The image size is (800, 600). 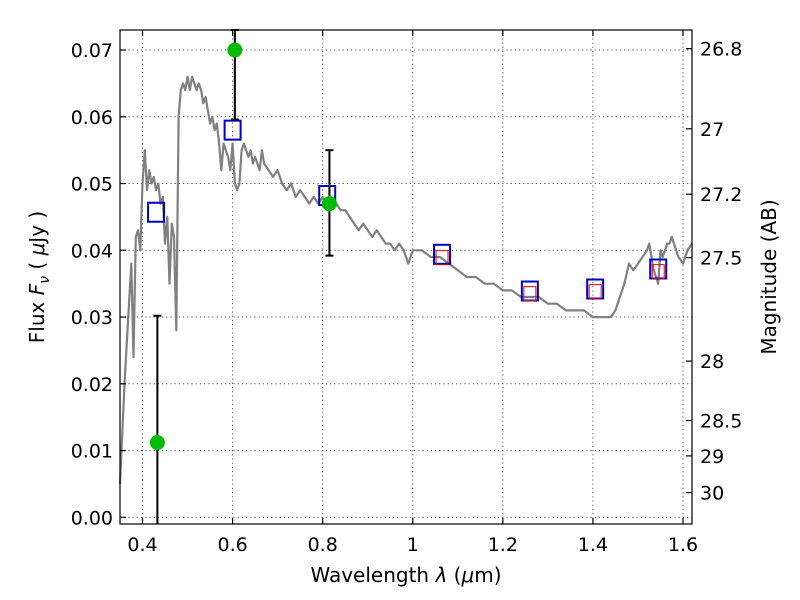 I want to click on y-tick-label: 0.04, so click(x=92, y=251).